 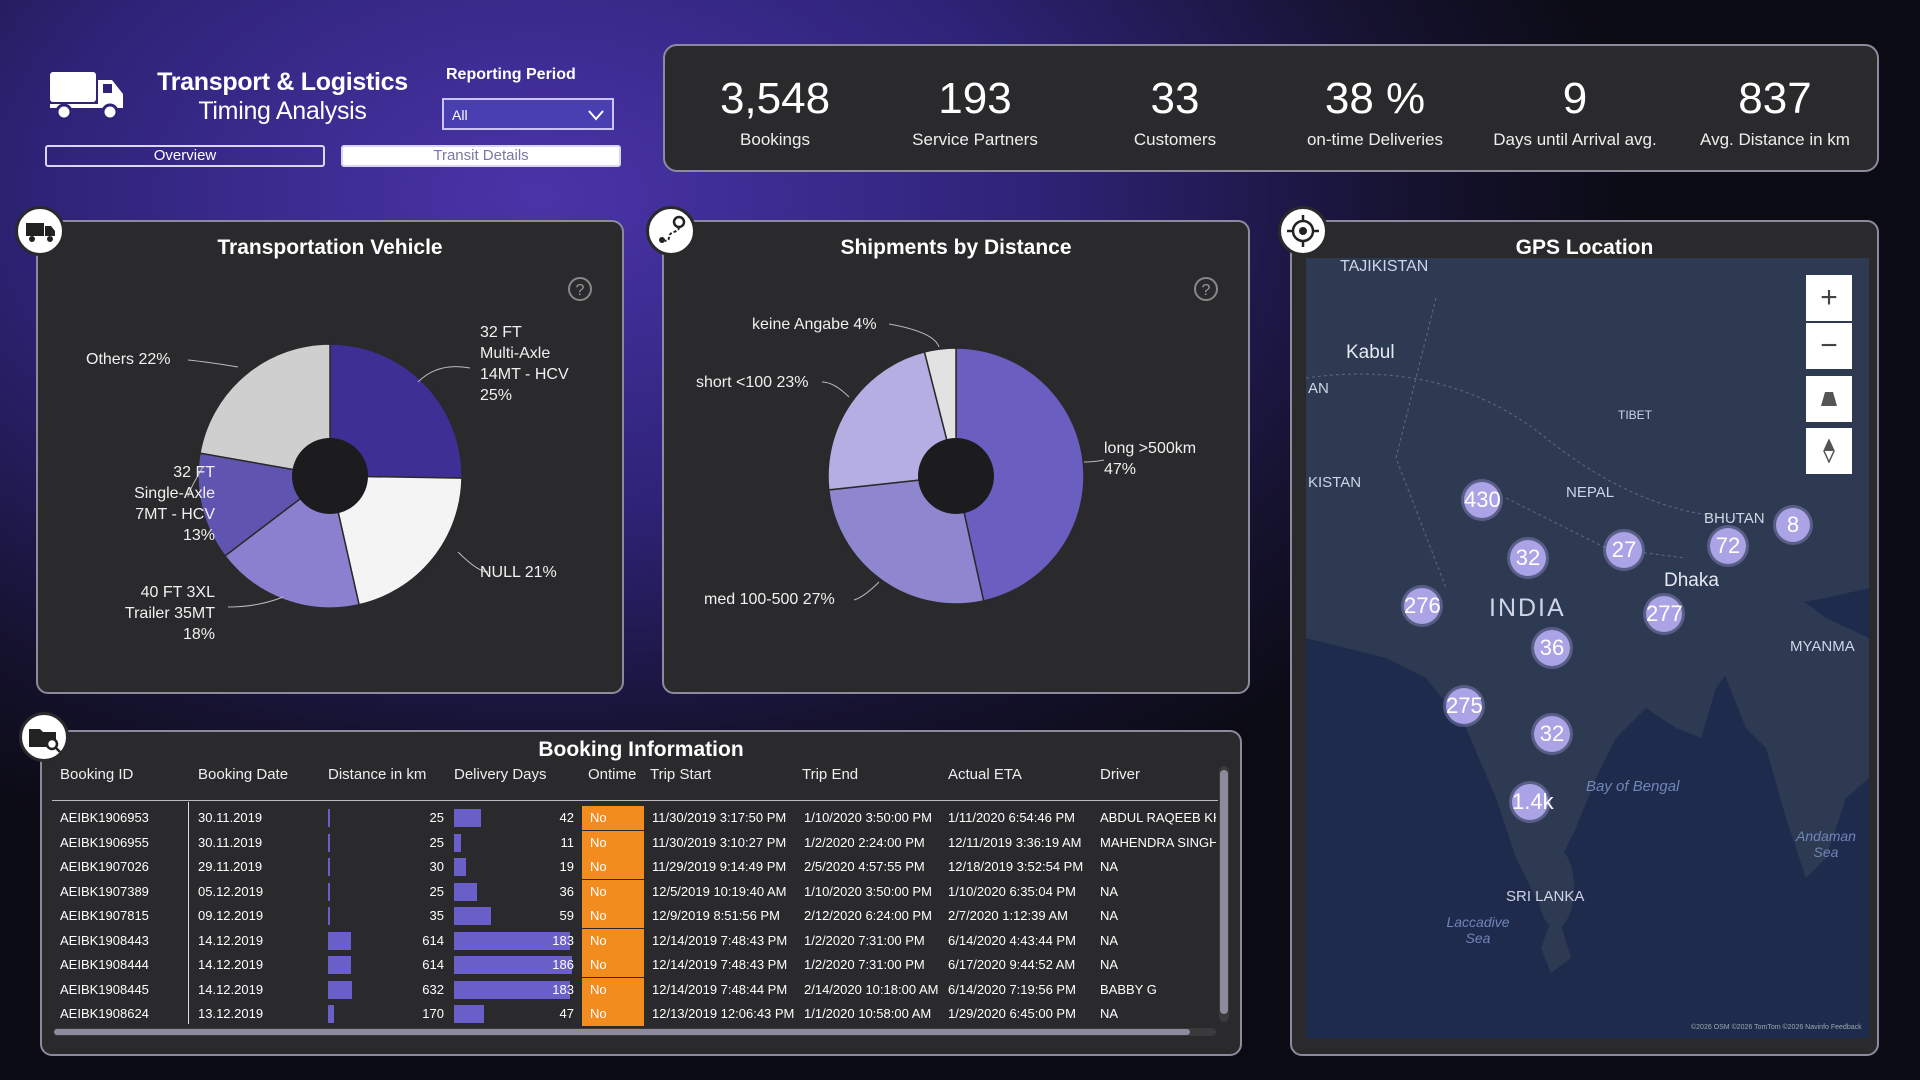 I want to click on cell: 1/29/2020 6:45:00 PM, so click(x=1012, y=1013).